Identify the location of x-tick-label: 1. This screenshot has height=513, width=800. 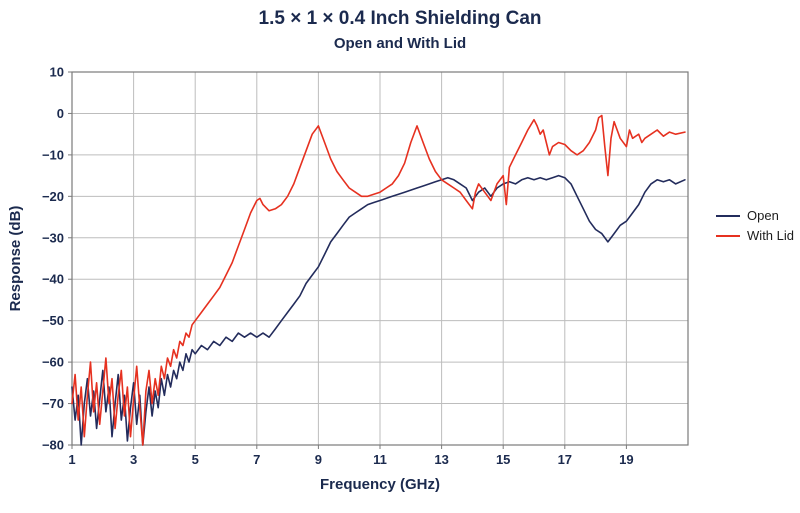
(71, 459).